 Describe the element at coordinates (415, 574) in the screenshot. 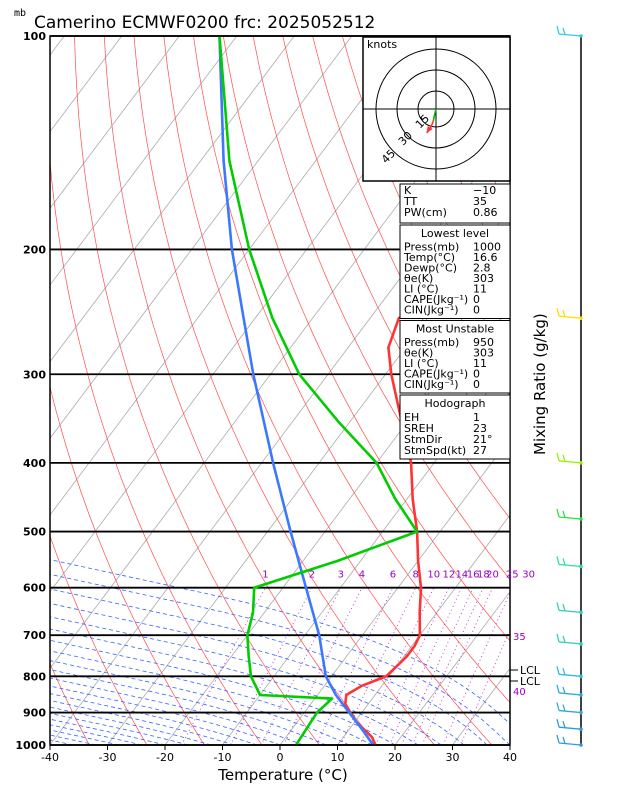

I see `mixing-ratio-label: 8` at that location.